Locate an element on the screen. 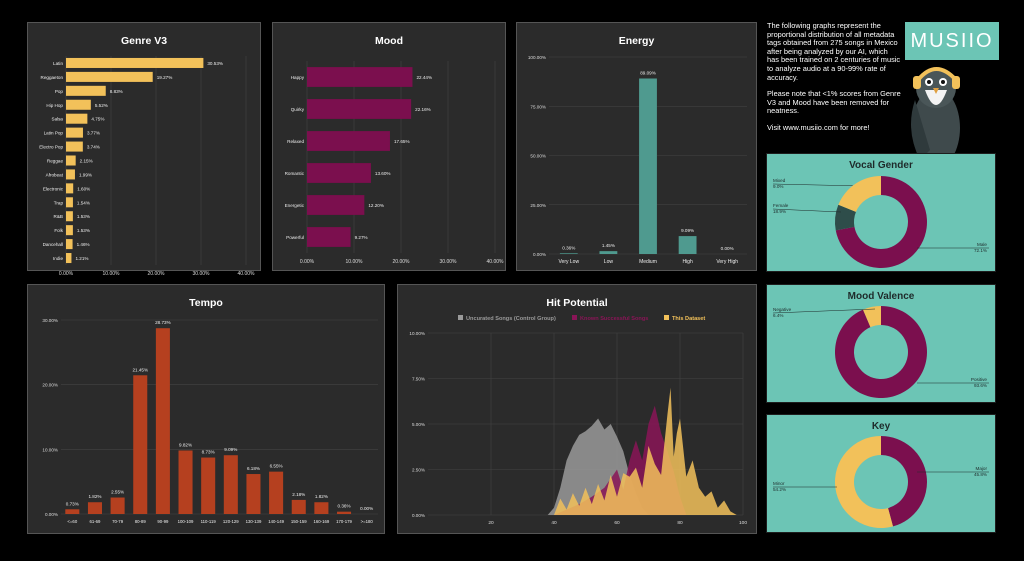  y-tick-label: 10.00% is located at coordinates (50, 449).